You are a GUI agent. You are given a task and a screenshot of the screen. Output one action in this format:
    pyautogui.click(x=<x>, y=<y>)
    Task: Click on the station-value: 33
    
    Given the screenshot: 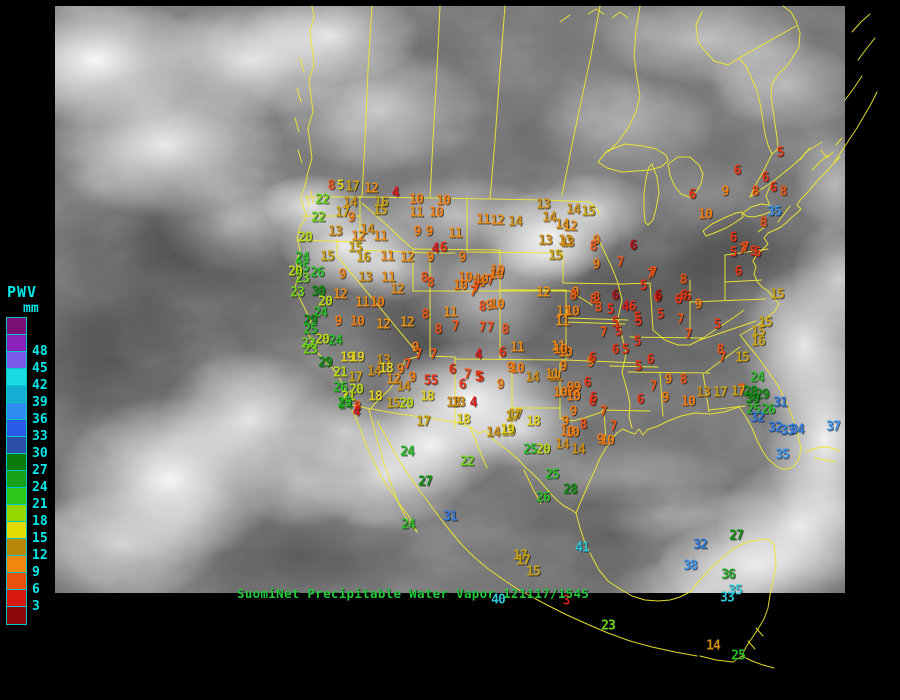 What is the action you would take?
    pyautogui.click(x=727, y=598)
    